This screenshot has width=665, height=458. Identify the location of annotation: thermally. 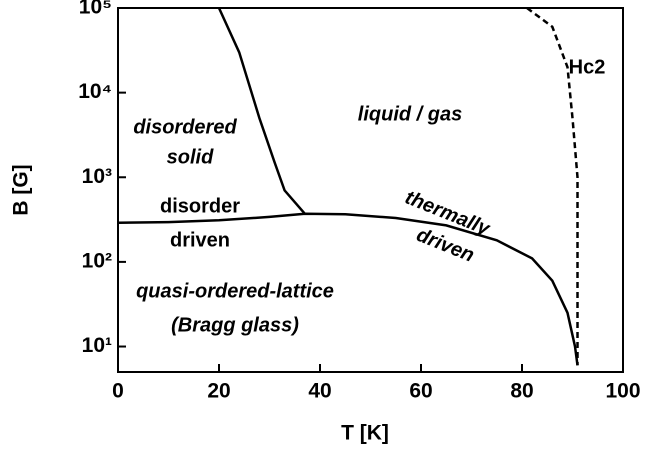
(448, 213).